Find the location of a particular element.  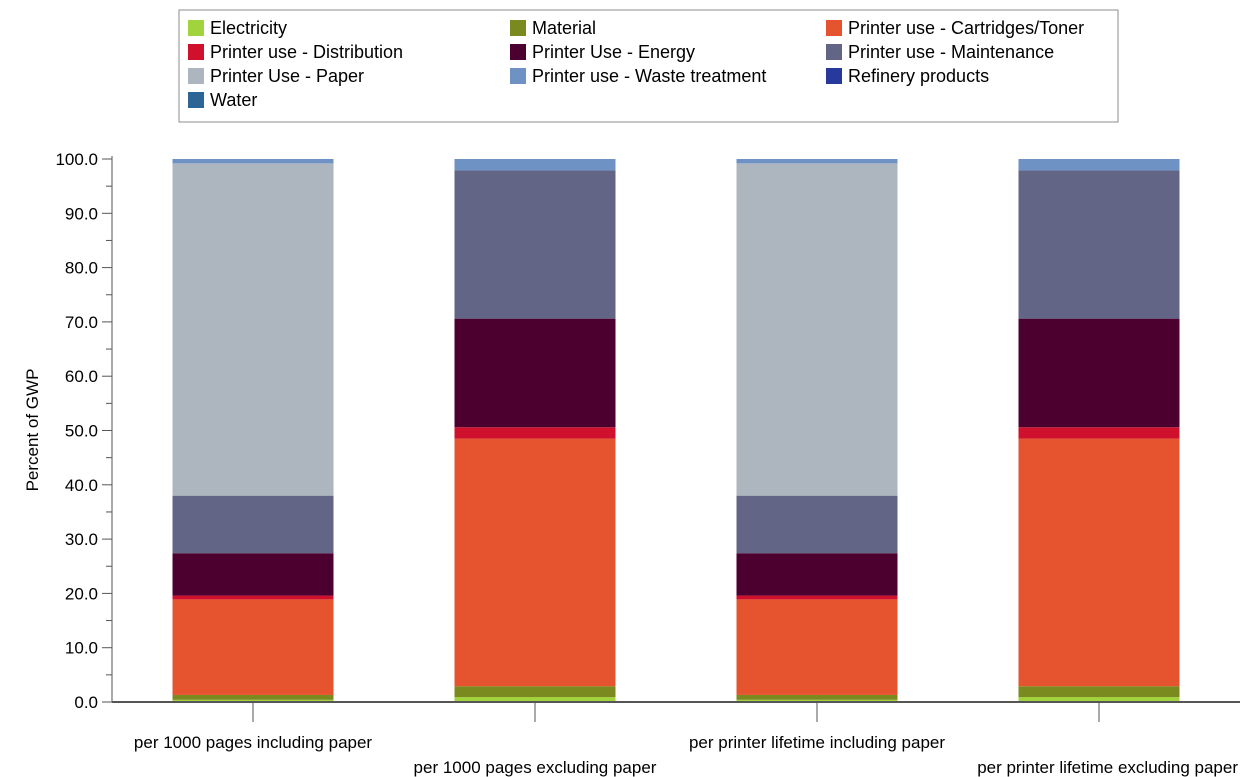

bar-stack-per-1000-pages-excluding-paper is located at coordinates (535, 430).